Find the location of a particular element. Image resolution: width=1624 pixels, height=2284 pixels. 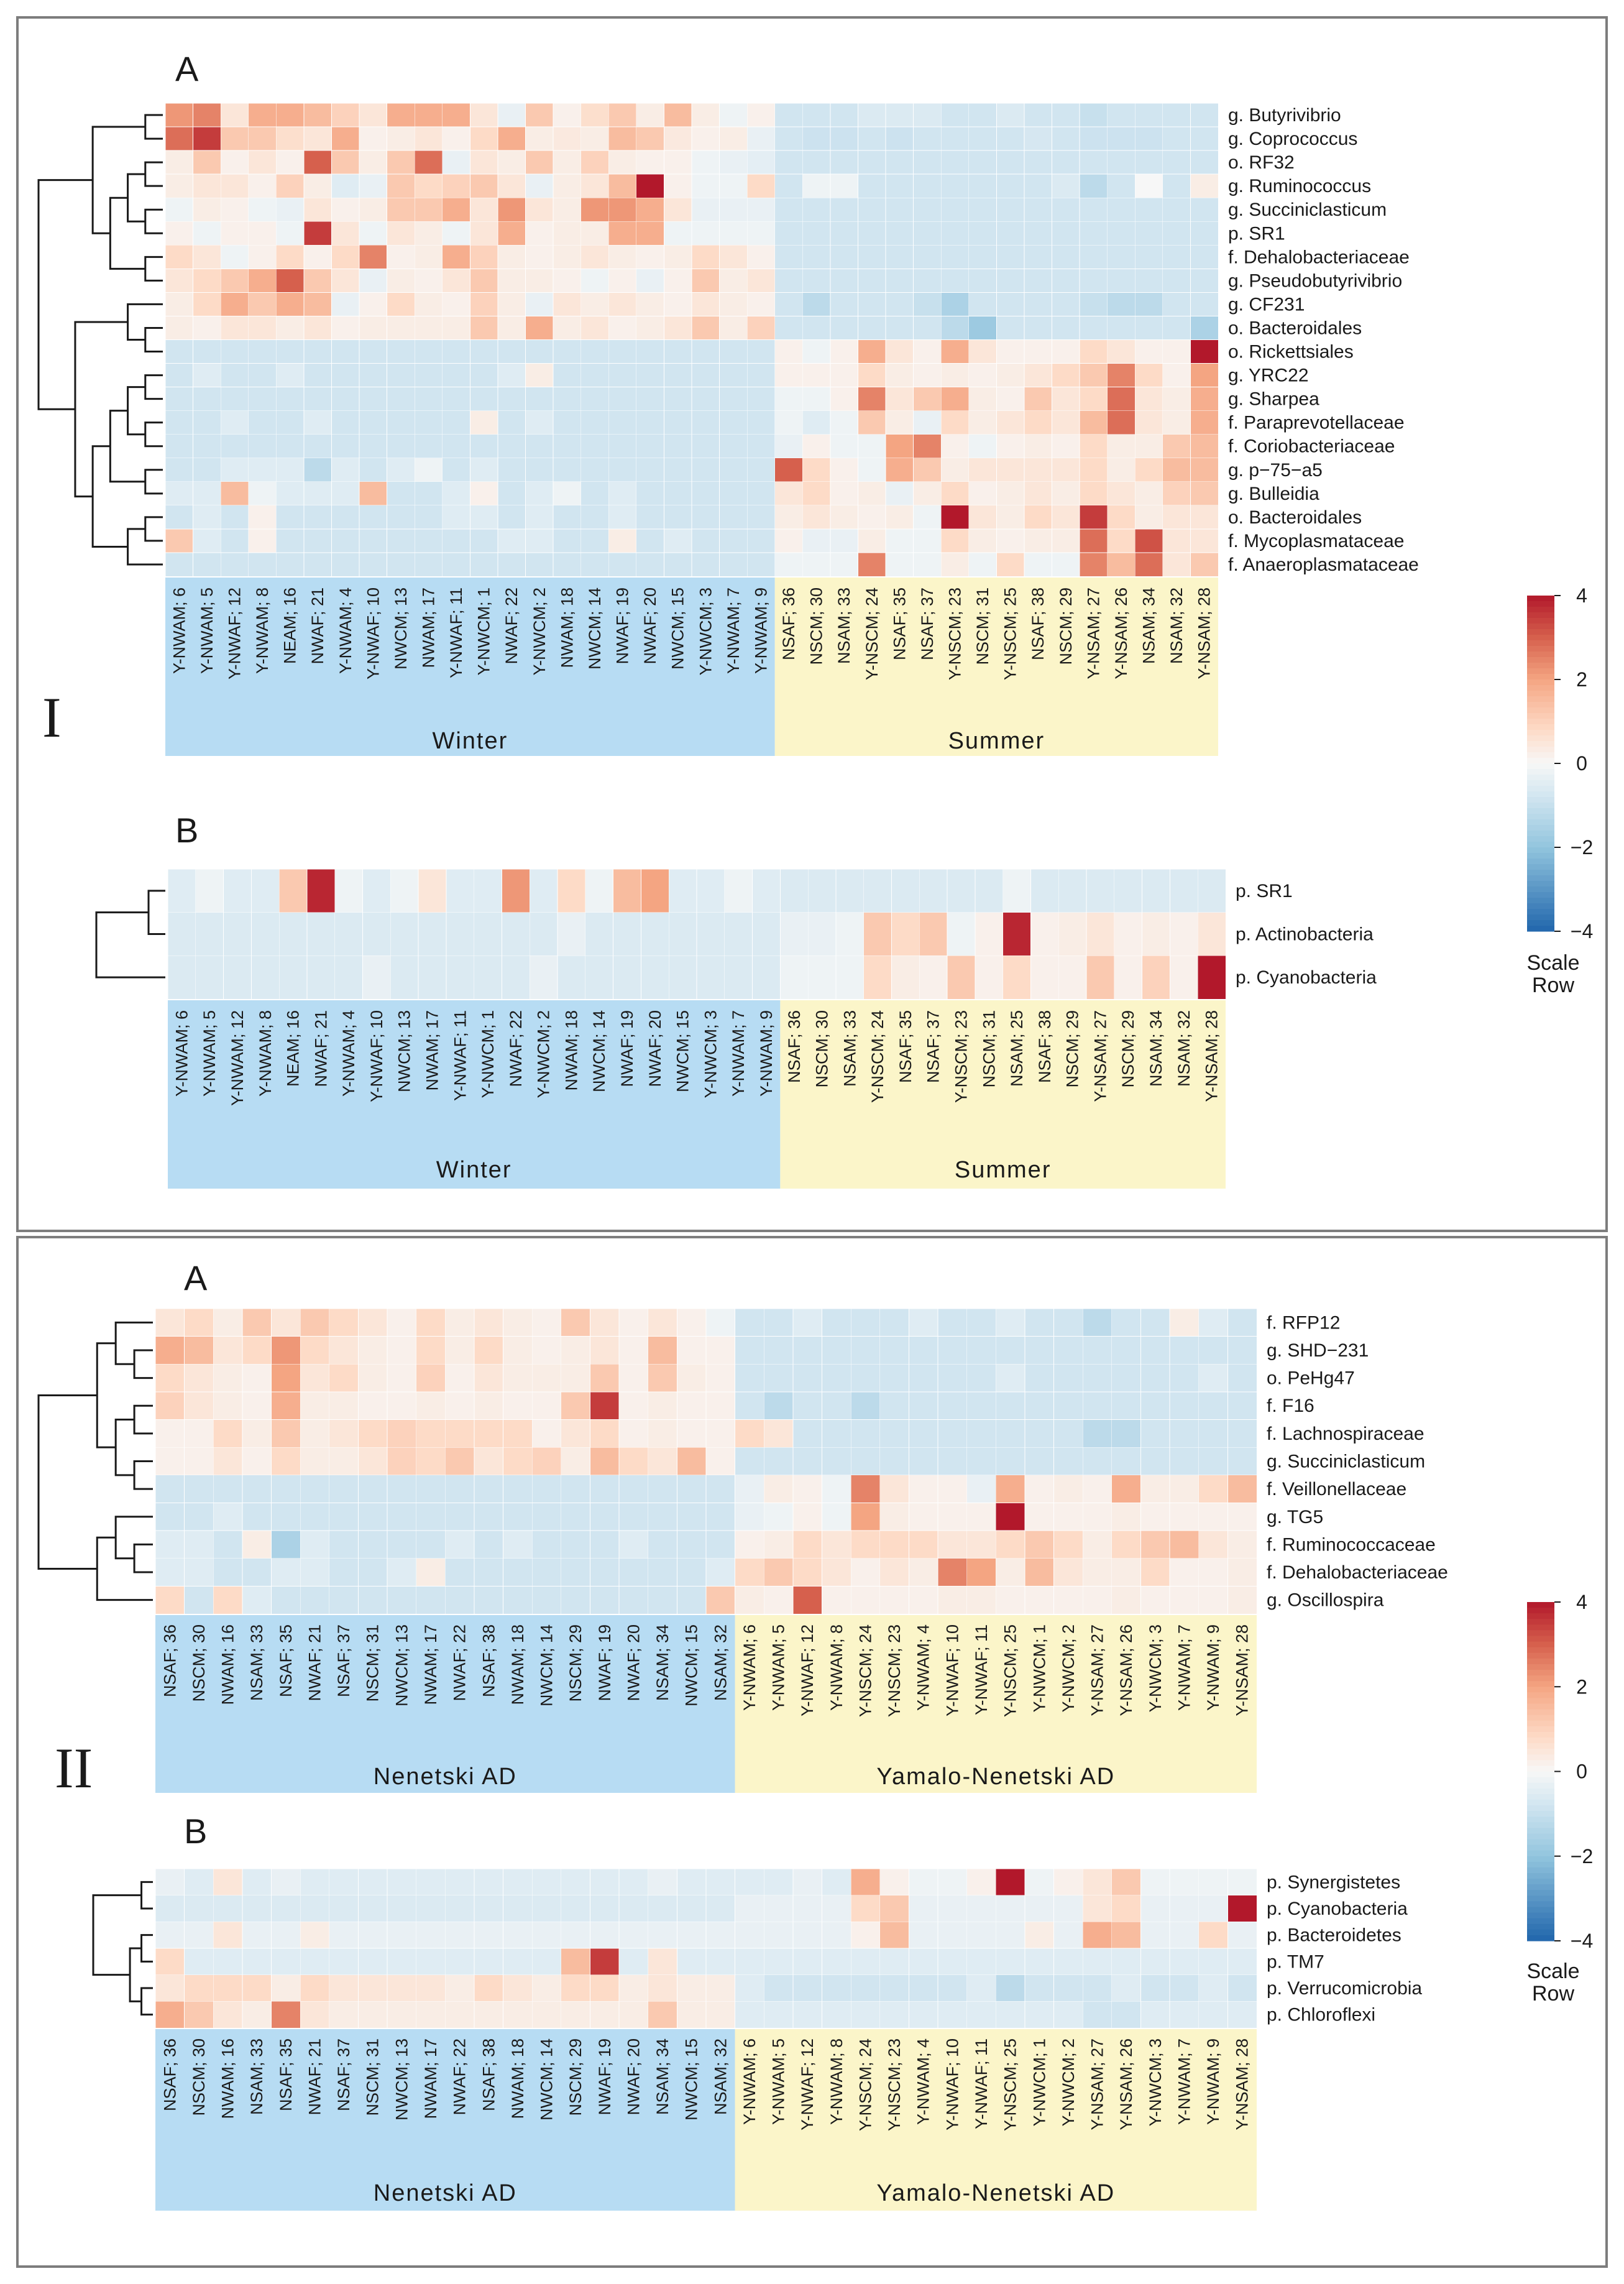

column-label: NSAF; 38 is located at coordinates (1044, 1047).